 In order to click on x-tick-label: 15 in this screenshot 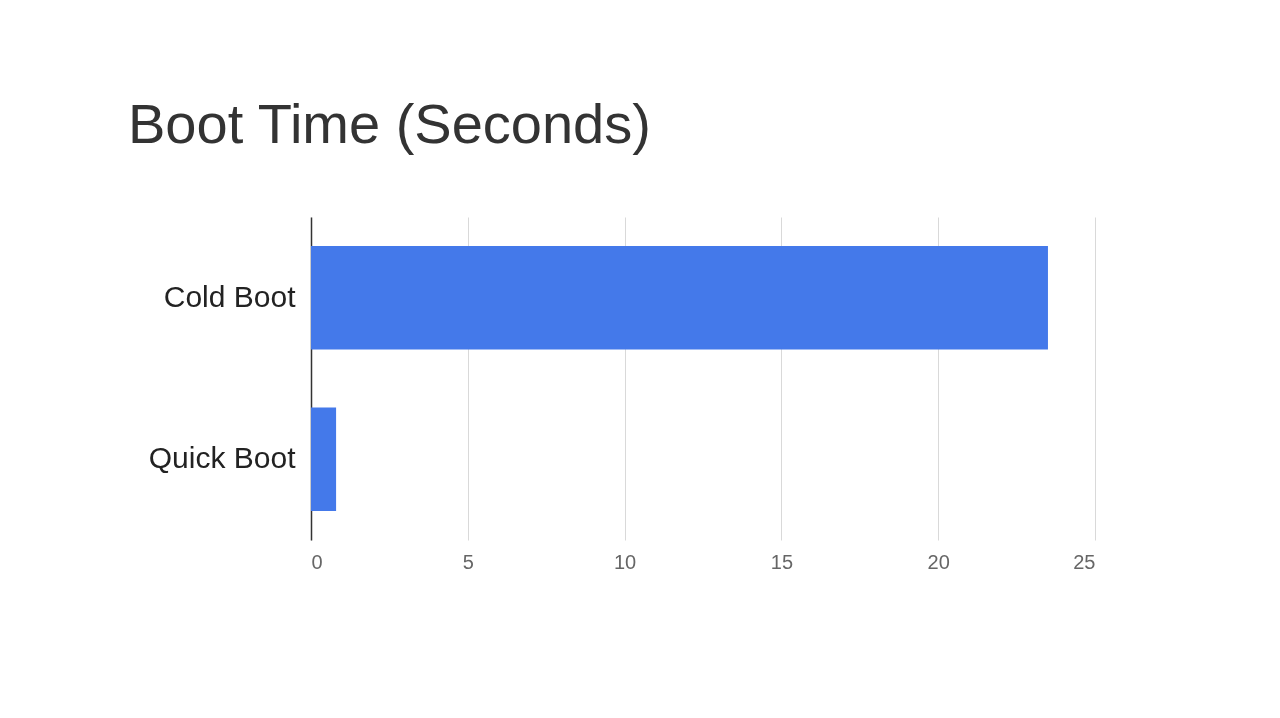, I will do `click(782, 561)`.